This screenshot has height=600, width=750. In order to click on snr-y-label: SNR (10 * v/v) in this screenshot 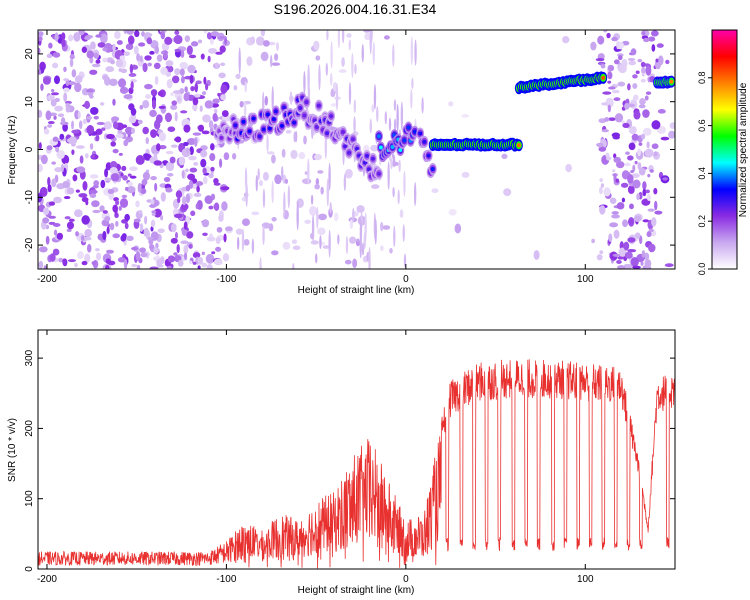, I will do `click(12, 450)`.